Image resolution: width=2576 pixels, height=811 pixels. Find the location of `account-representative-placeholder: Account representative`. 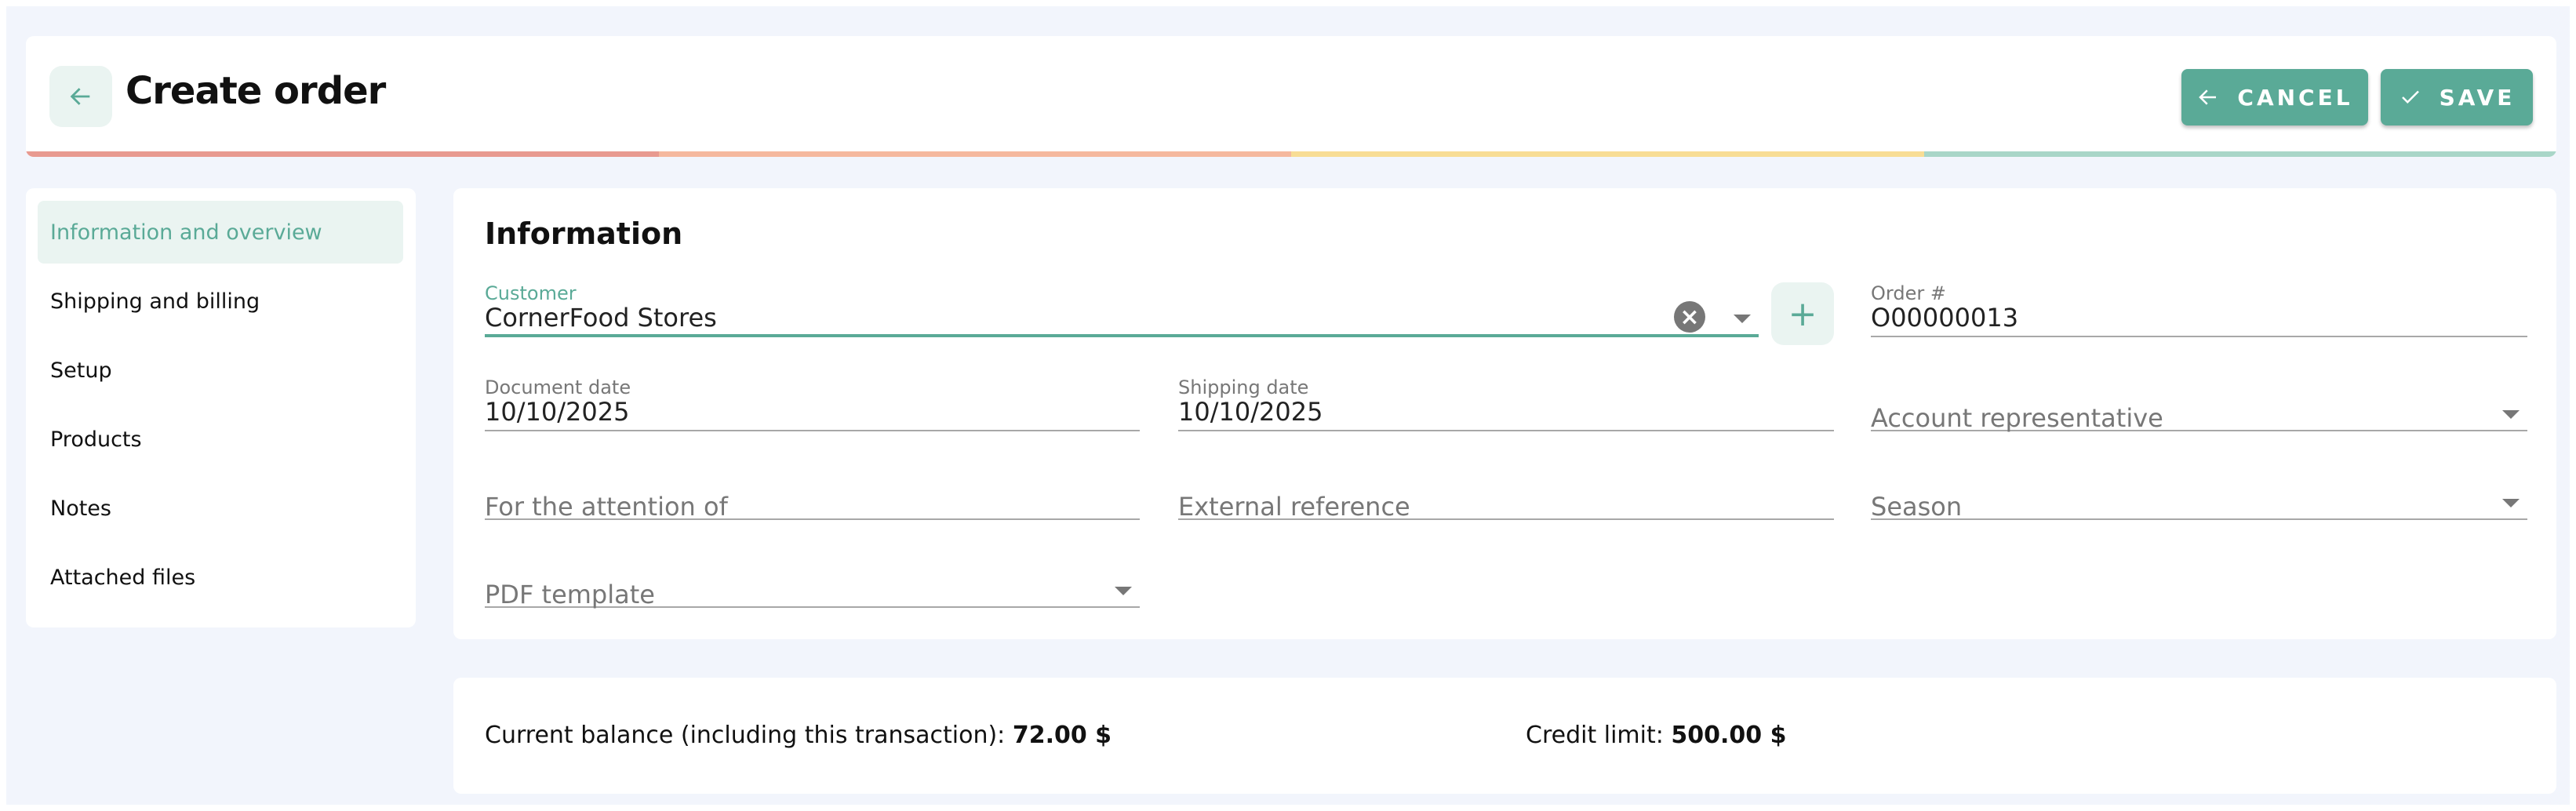

account-representative-placeholder: Account representative is located at coordinates (2017, 418).